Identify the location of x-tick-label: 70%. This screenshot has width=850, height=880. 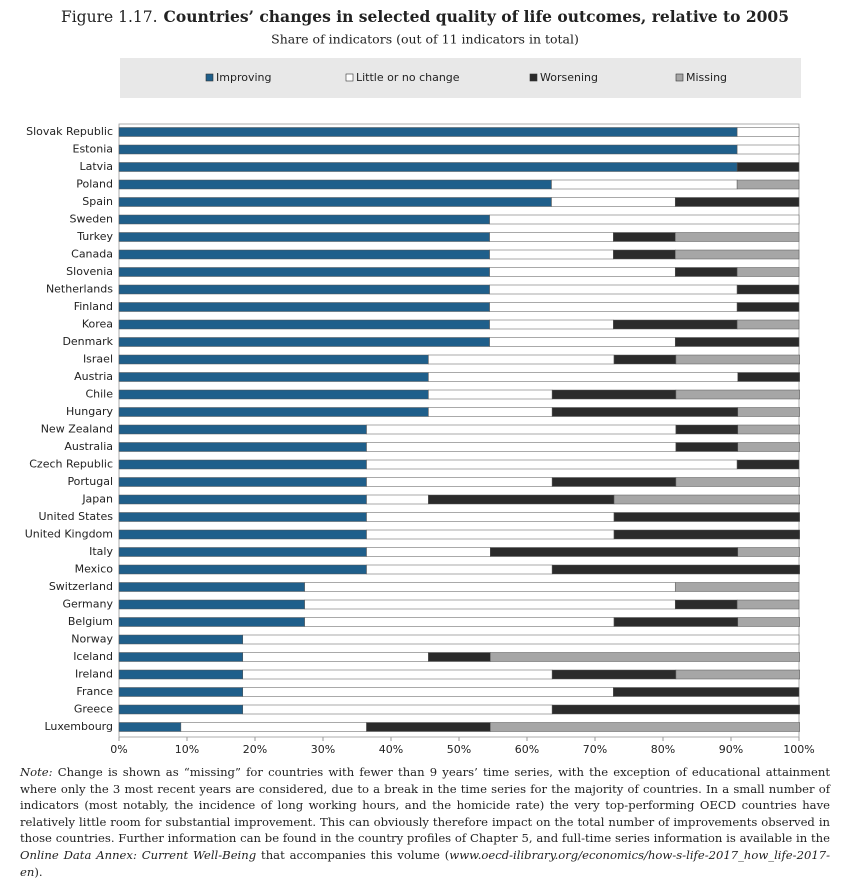
(595, 749).